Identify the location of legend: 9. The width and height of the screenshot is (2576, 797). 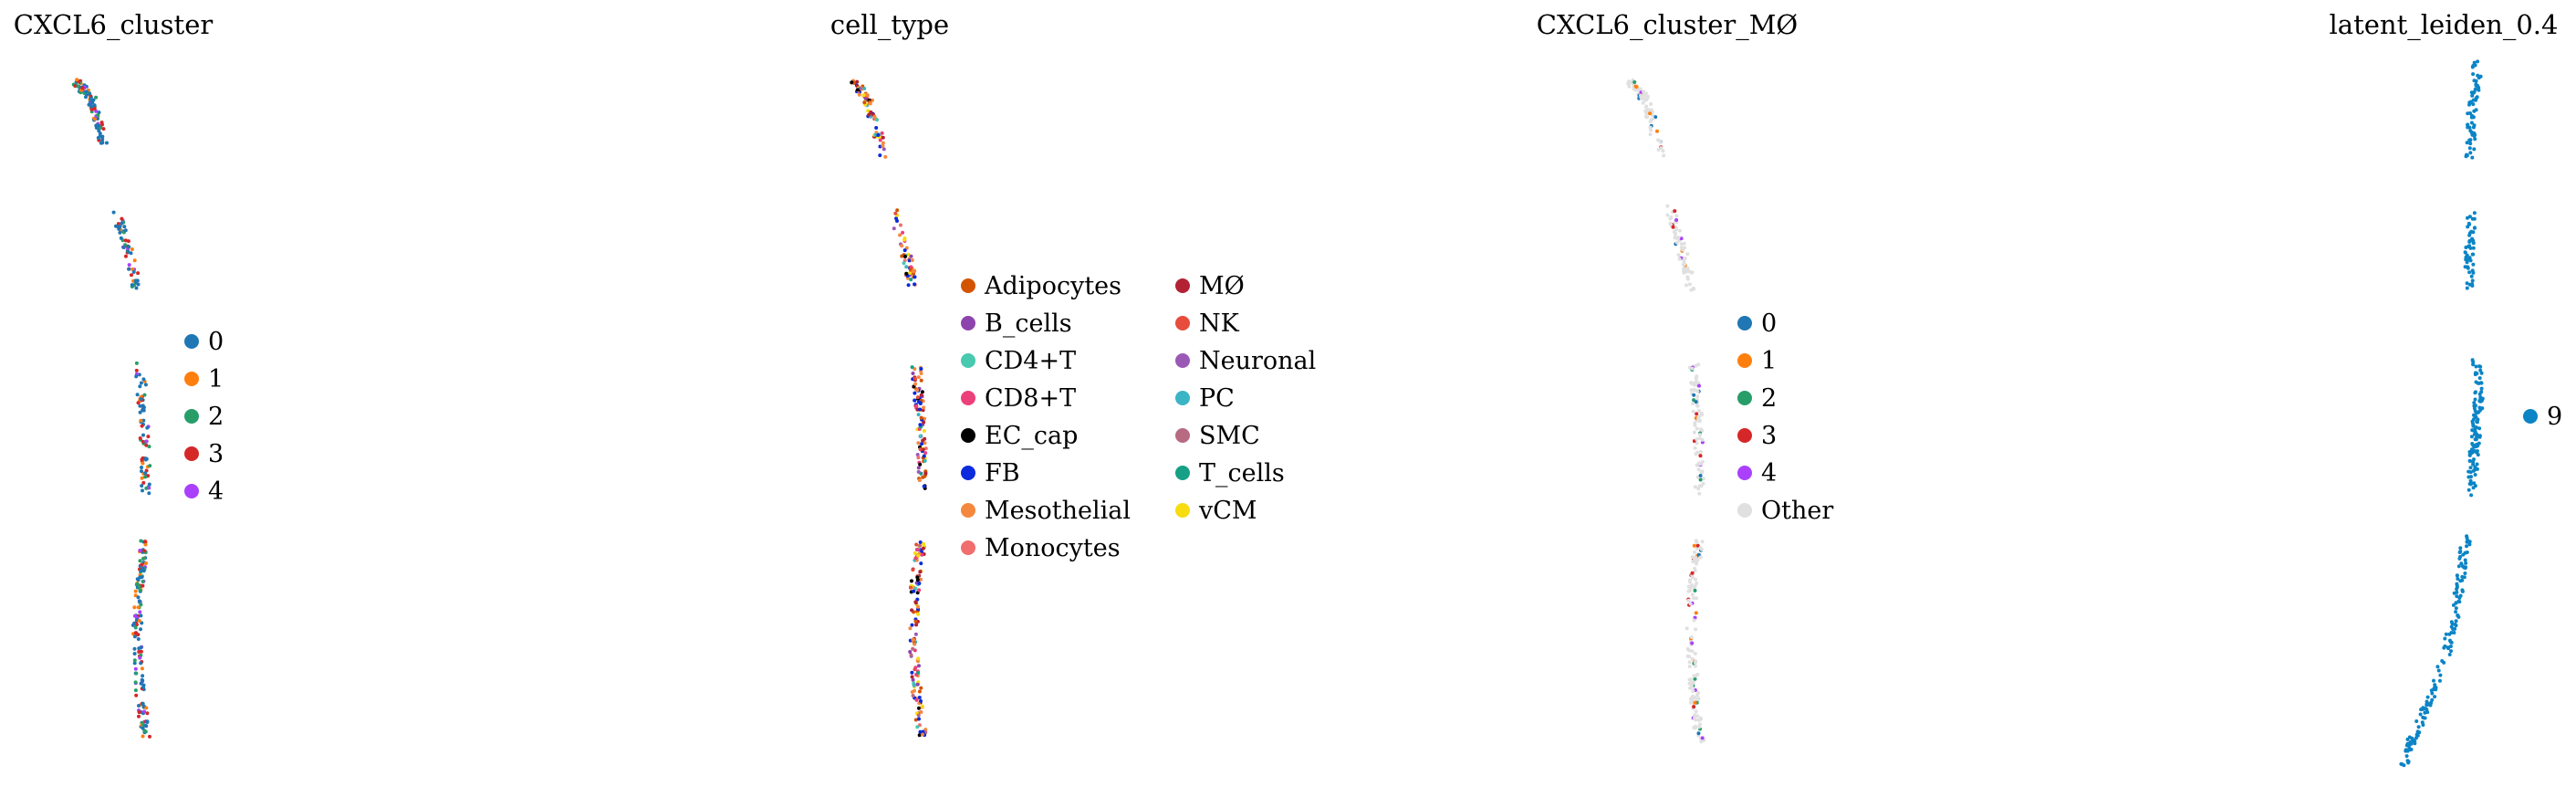
(2542, 417).